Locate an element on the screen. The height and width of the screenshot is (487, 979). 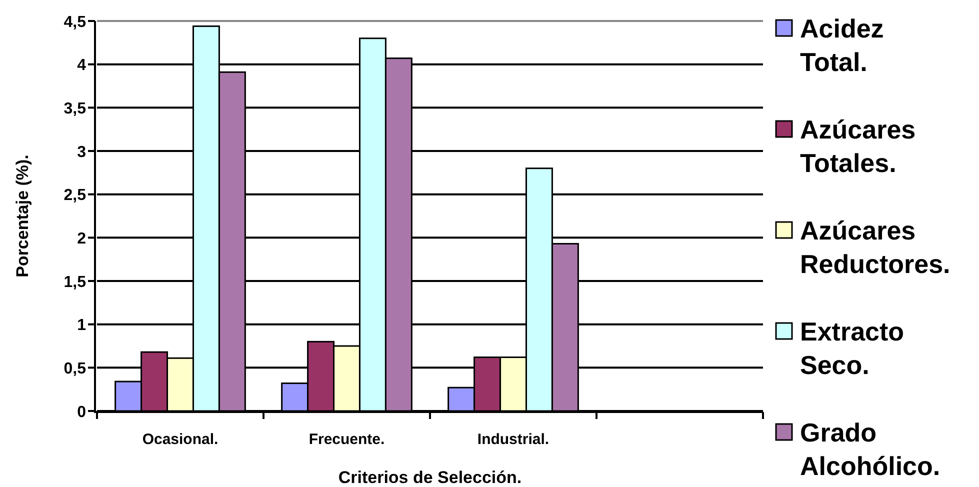
y-tick-label: 4 is located at coordinates (81, 65).